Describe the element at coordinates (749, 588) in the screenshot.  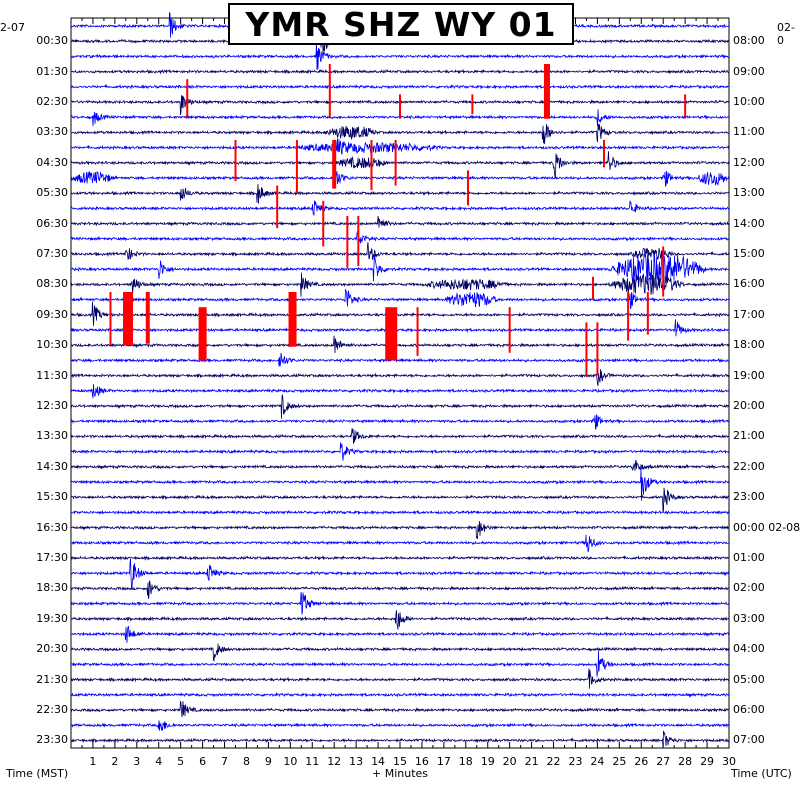
I see `right-time-label: 02:00` at that location.